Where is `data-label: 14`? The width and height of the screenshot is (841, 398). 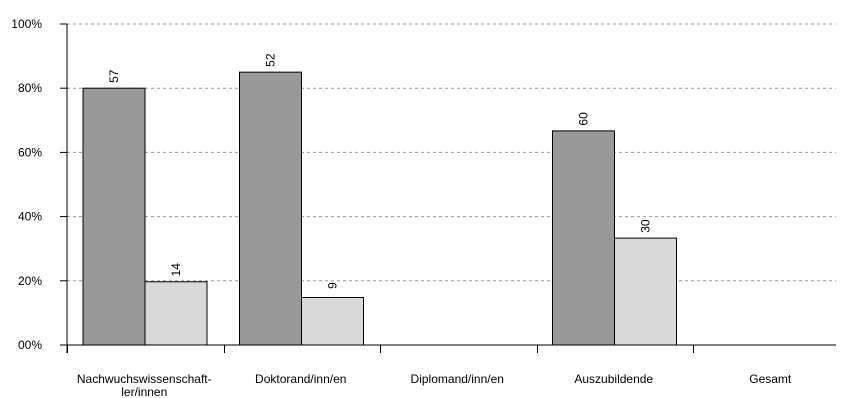
data-label: 14 is located at coordinates (176, 270).